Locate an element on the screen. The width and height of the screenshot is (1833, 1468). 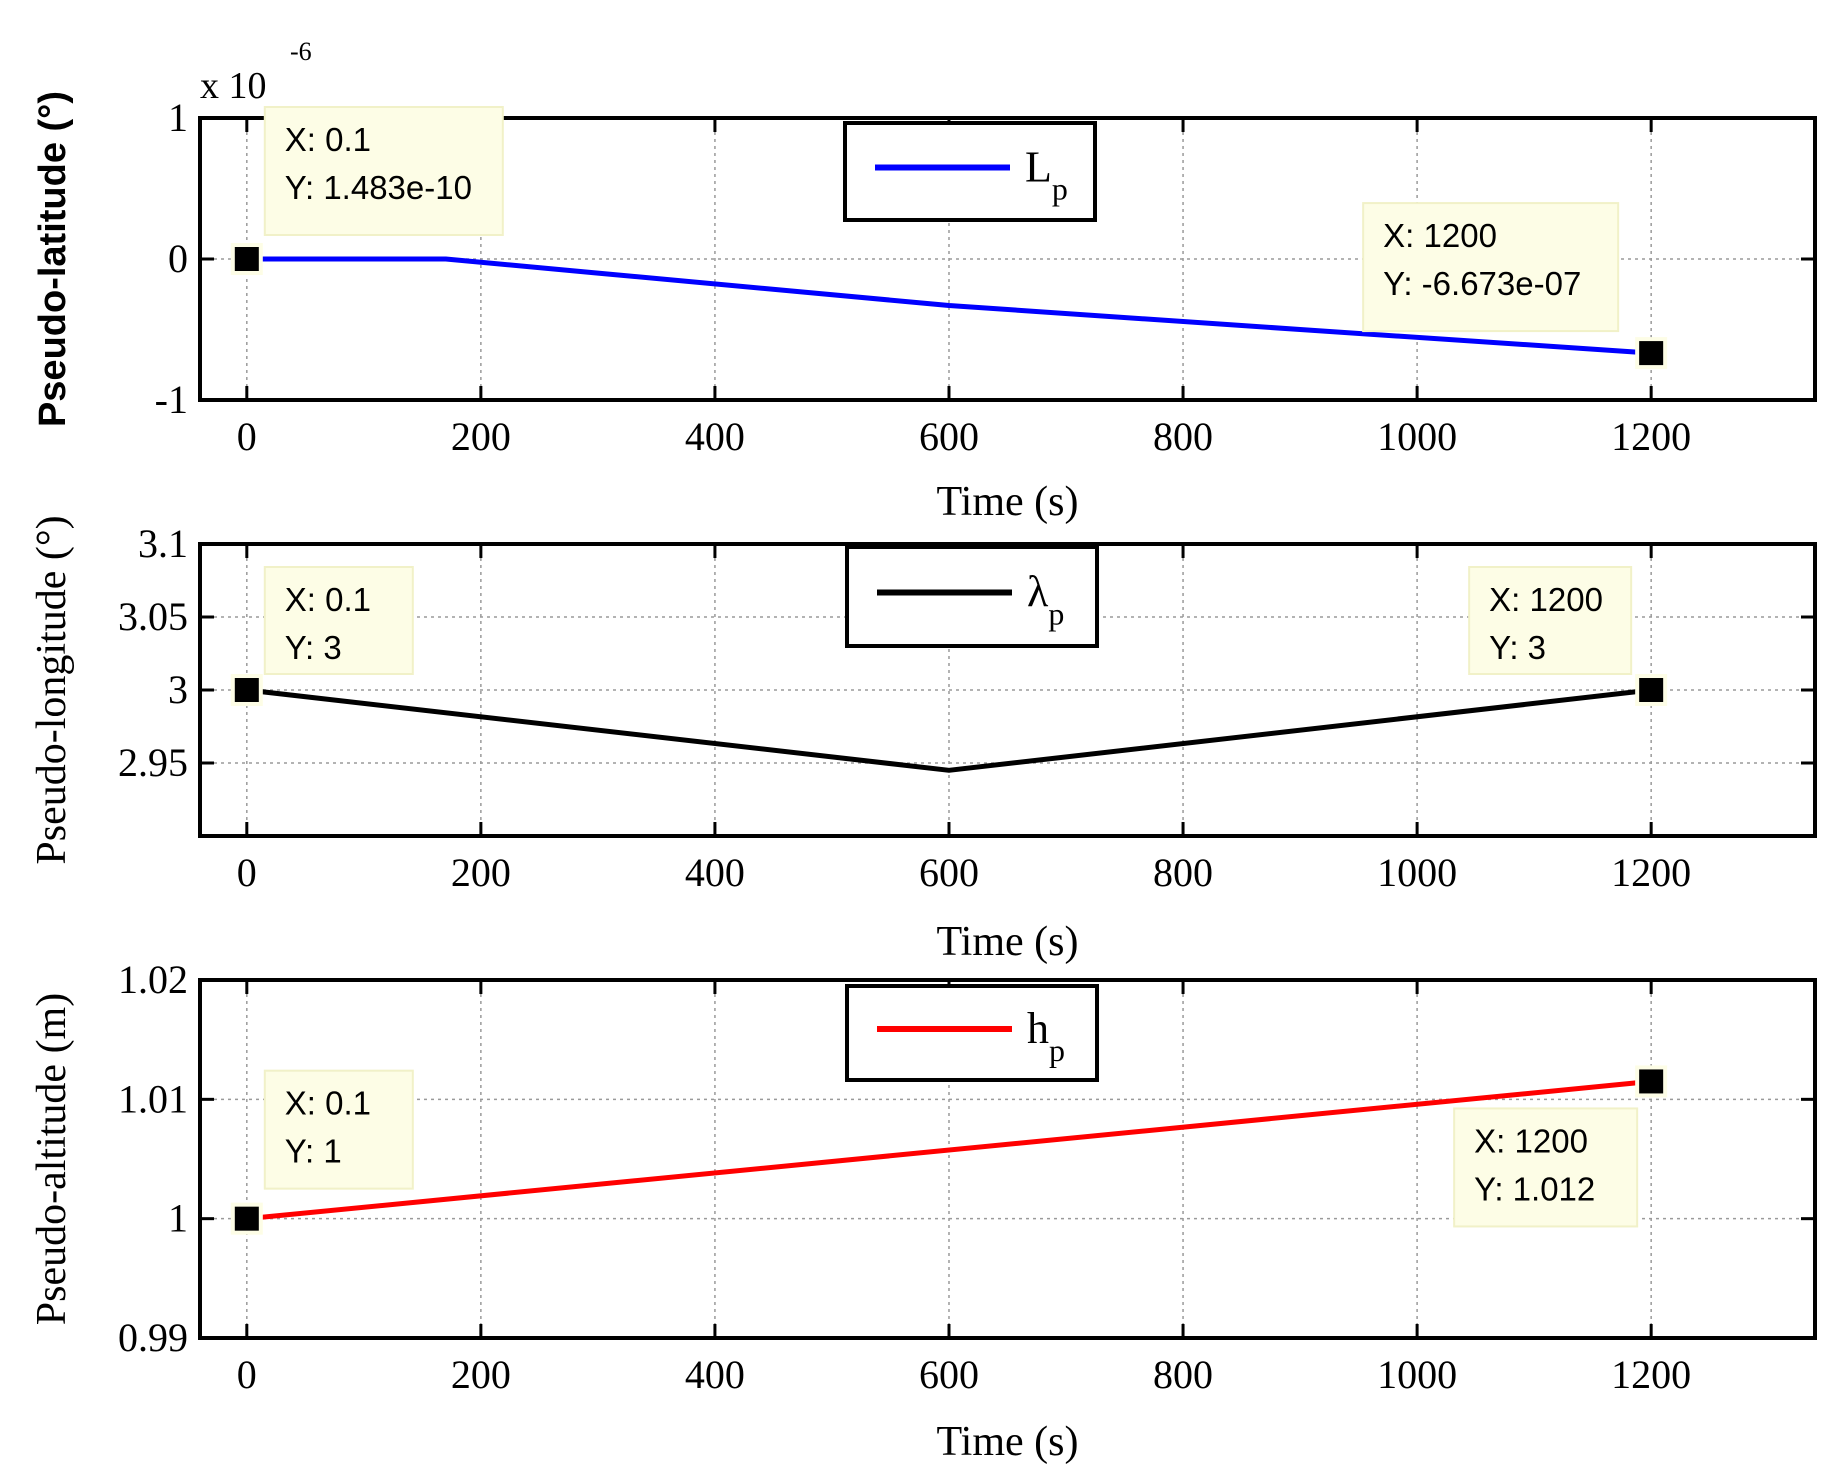
y-axis-label: Pseudo-longitude (°) is located at coordinates (52, 689).